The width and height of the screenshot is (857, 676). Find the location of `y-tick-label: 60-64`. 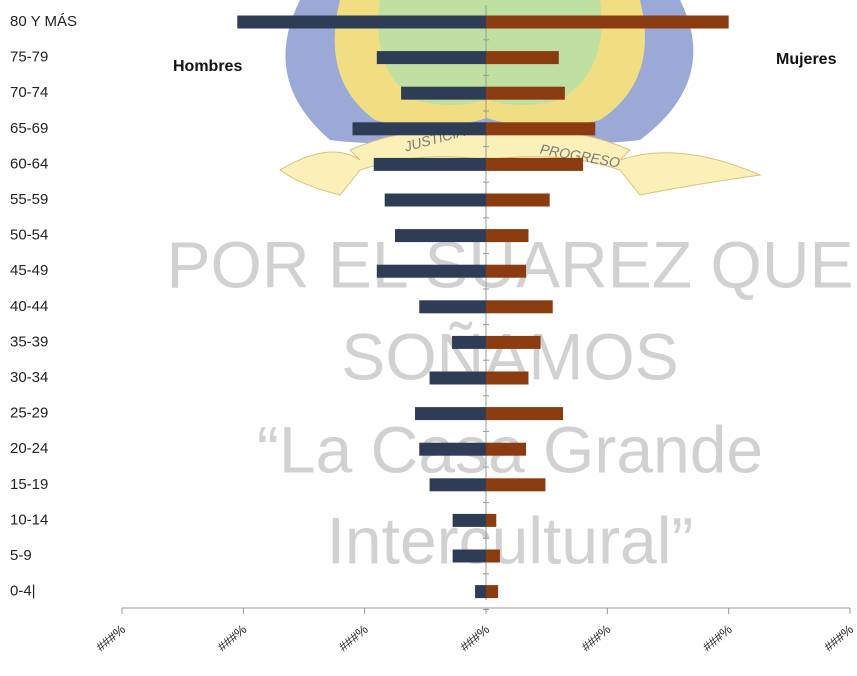

y-tick-label: 60-64 is located at coordinates (29, 163).